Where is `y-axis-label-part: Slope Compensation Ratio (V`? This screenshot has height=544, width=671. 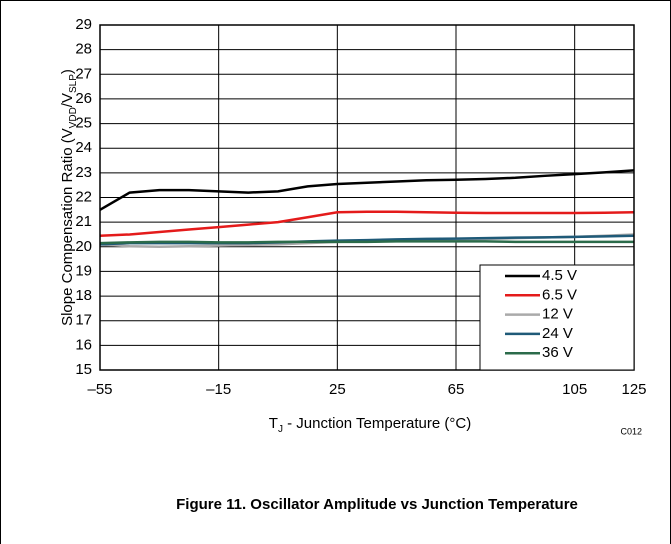 y-axis-label-part: Slope Compensation Ratio (V is located at coordinates (67, 227).